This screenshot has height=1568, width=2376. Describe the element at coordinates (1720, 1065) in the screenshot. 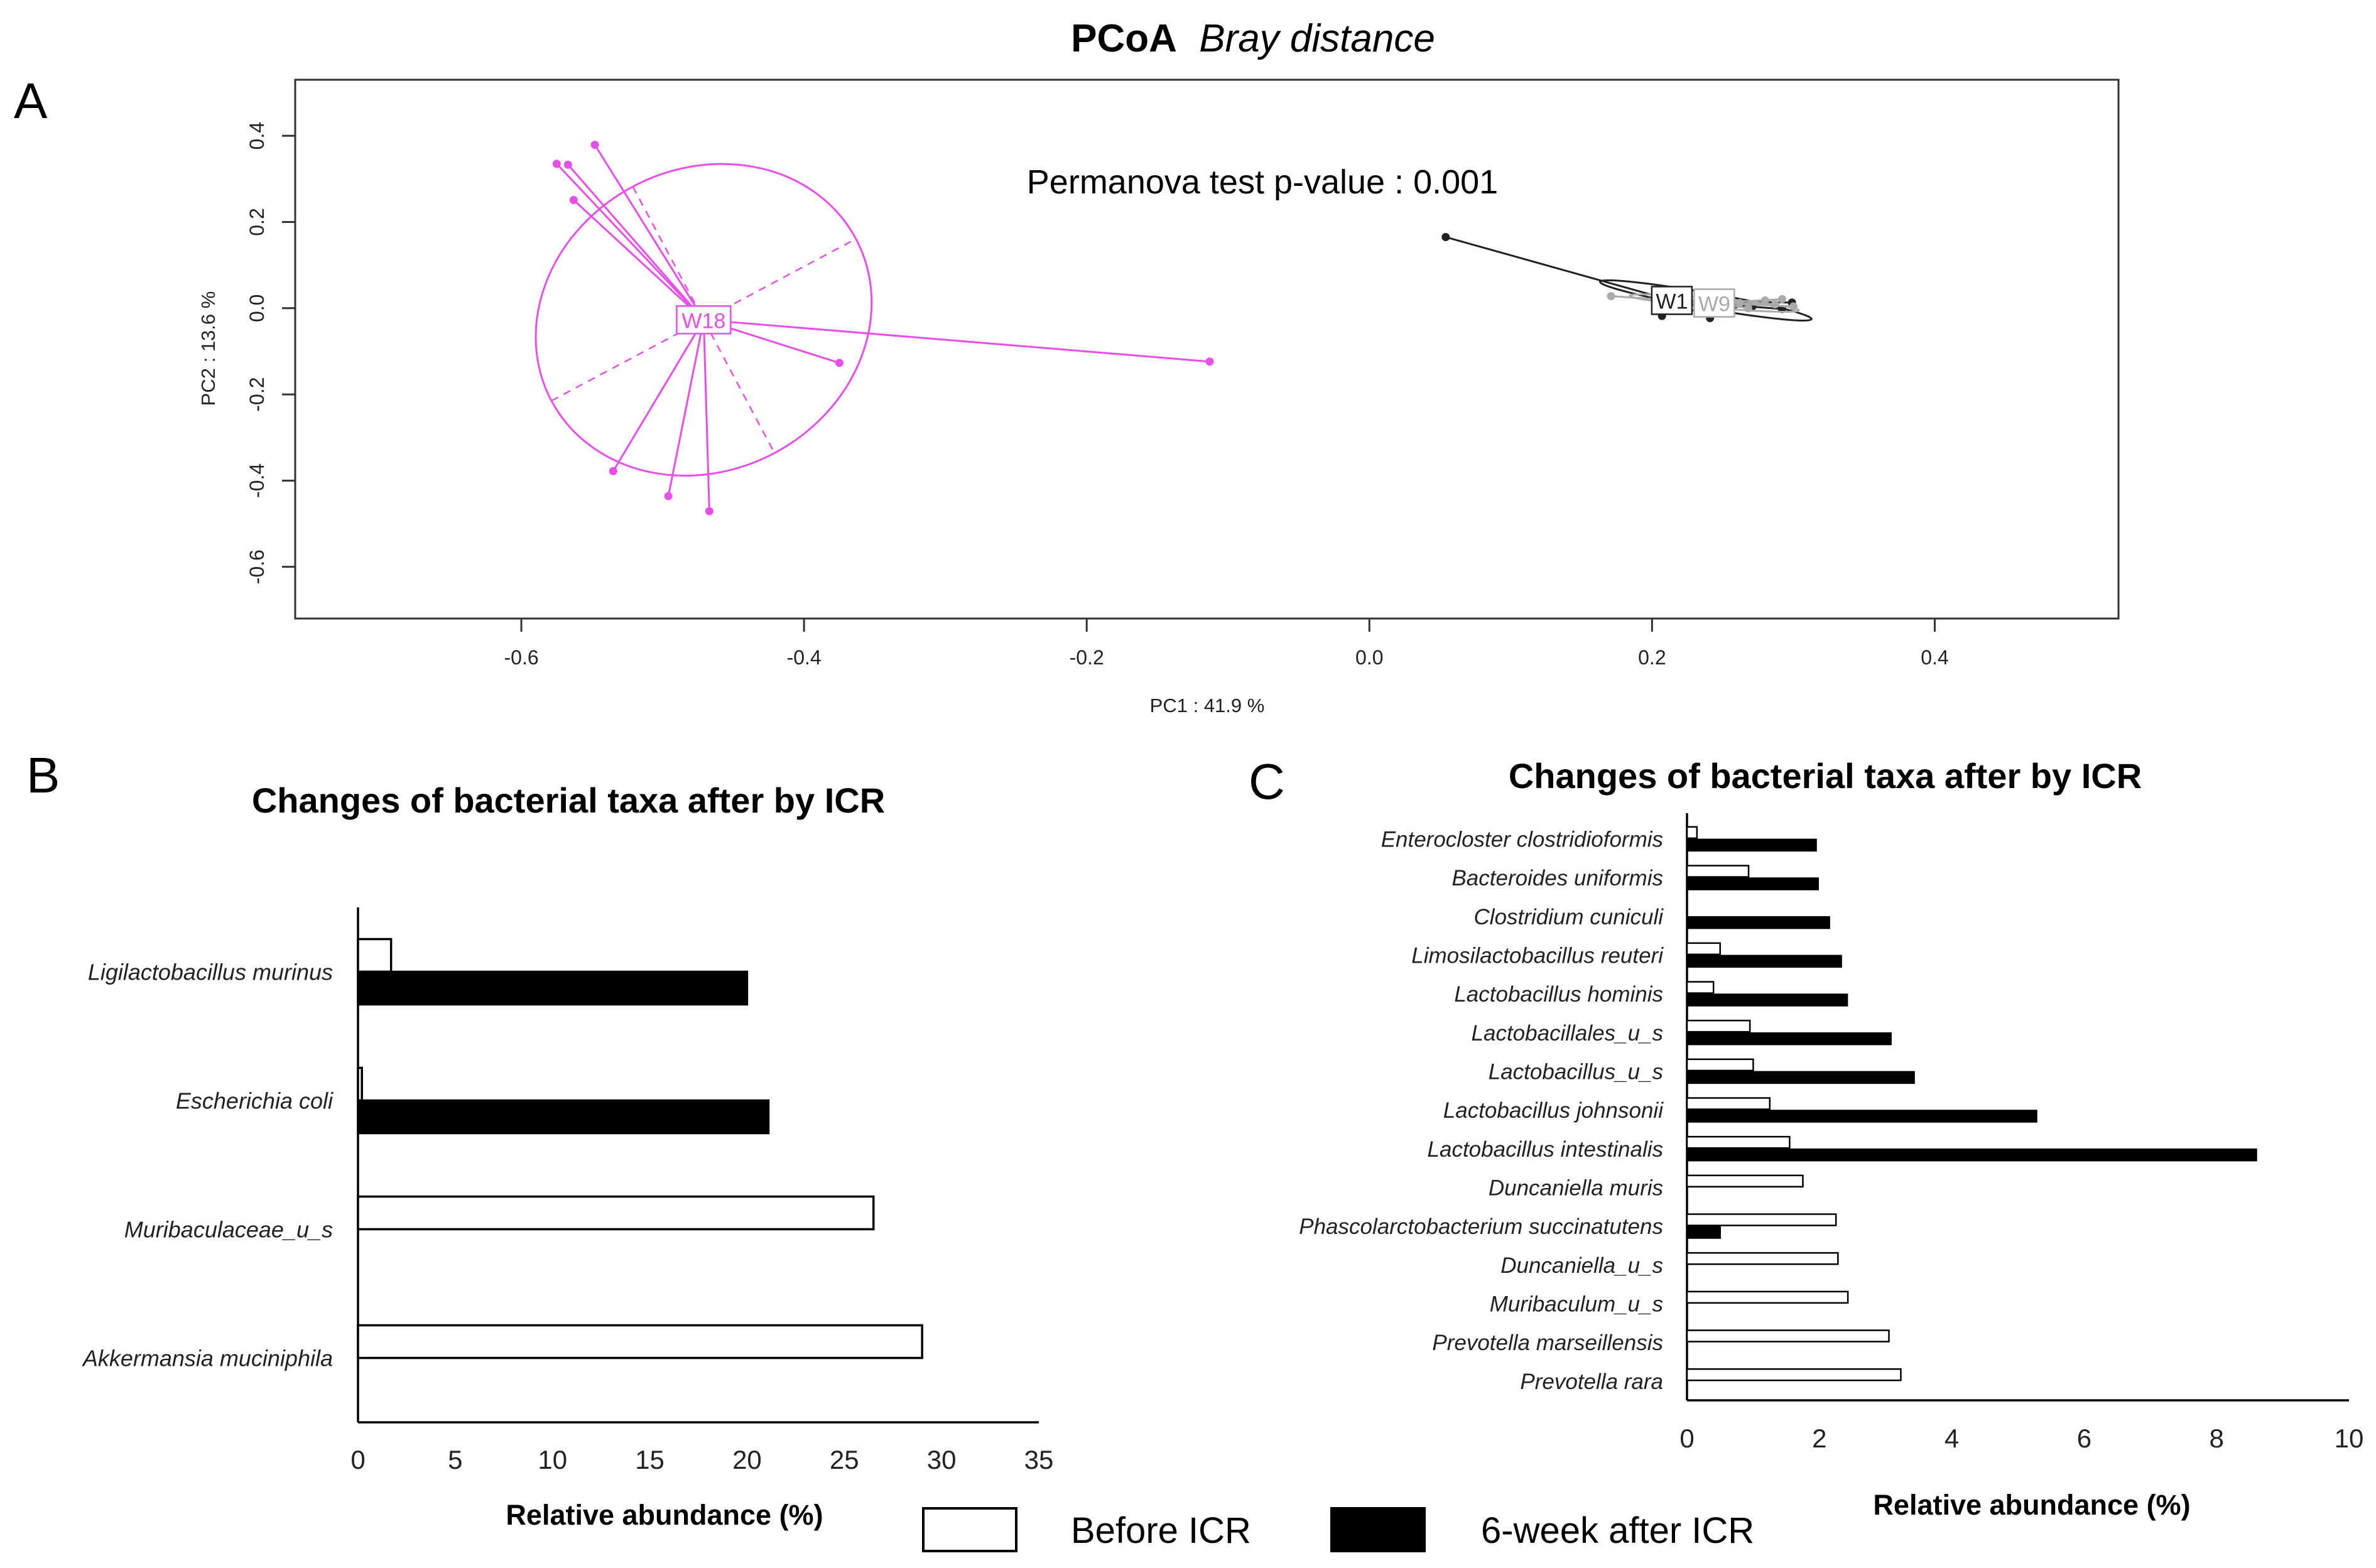

I see `bar-c-before-lactobacillus-u-s` at that location.